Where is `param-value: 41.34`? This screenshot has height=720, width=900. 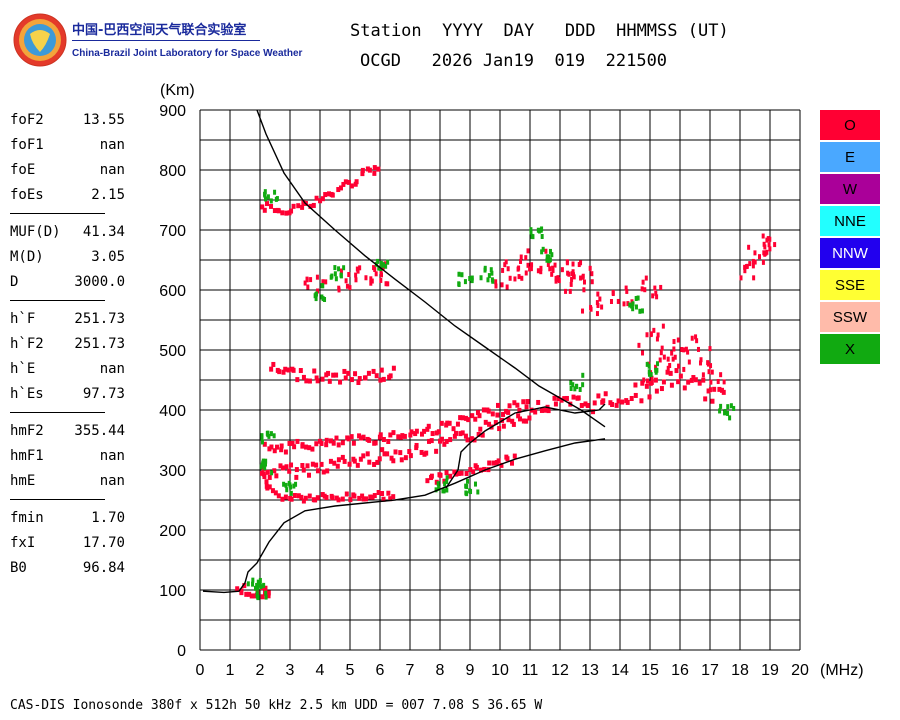 param-value: 41.34 is located at coordinates (103, 232).